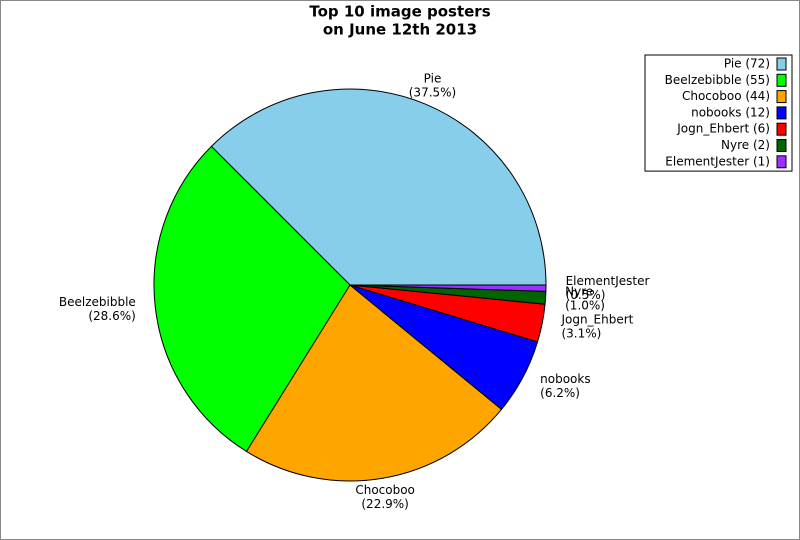 The image size is (800, 540). Describe the element at coordinates (384, 504) in the screenshot. I see `slice-percent: (22.9%)` at that location.